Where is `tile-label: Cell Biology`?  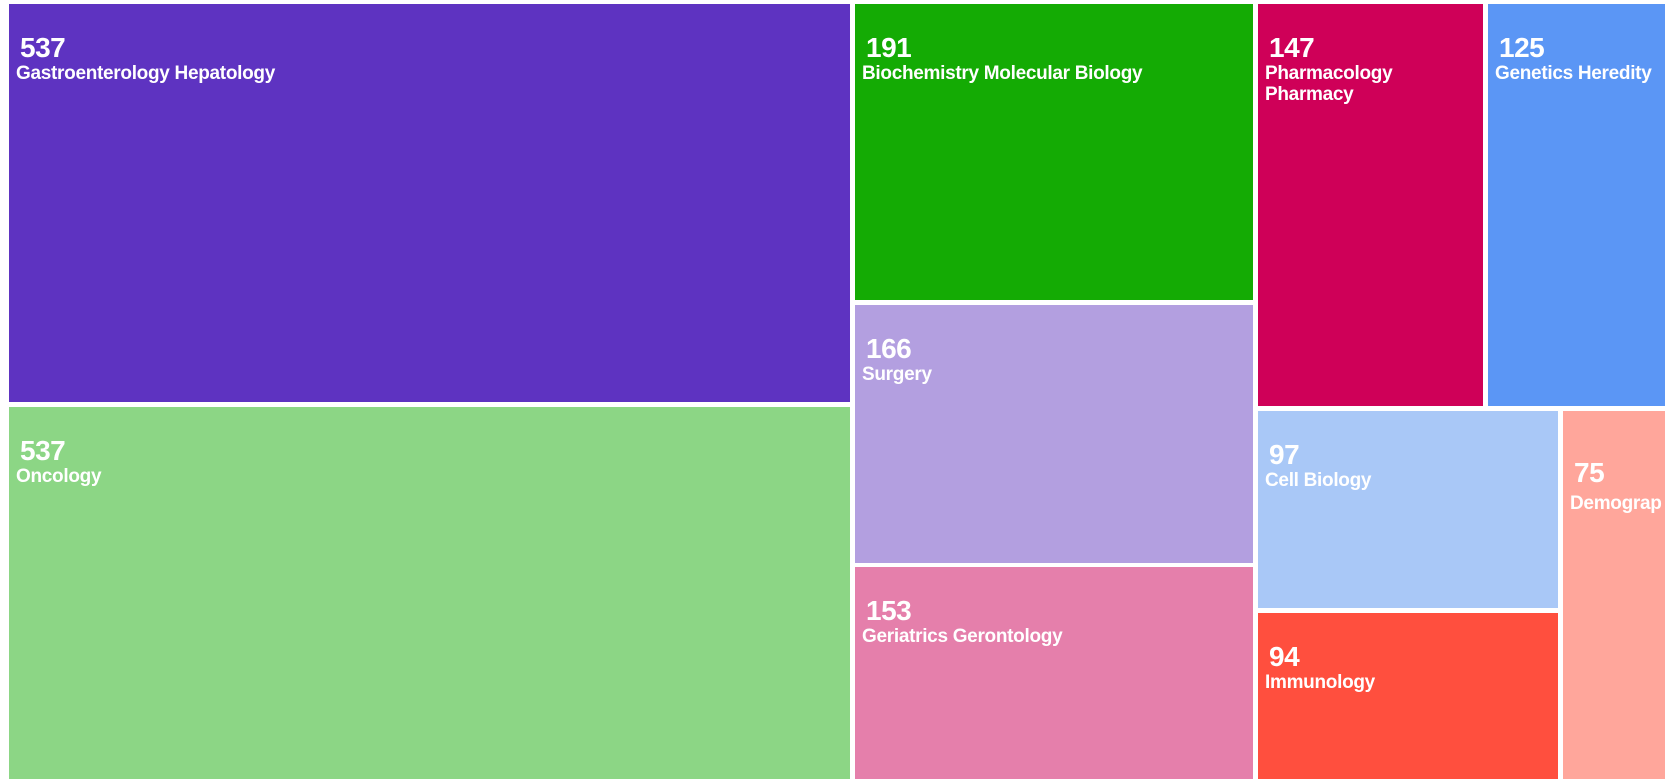 tile-label: Cell Biology is located at coordinates (1318, 480).